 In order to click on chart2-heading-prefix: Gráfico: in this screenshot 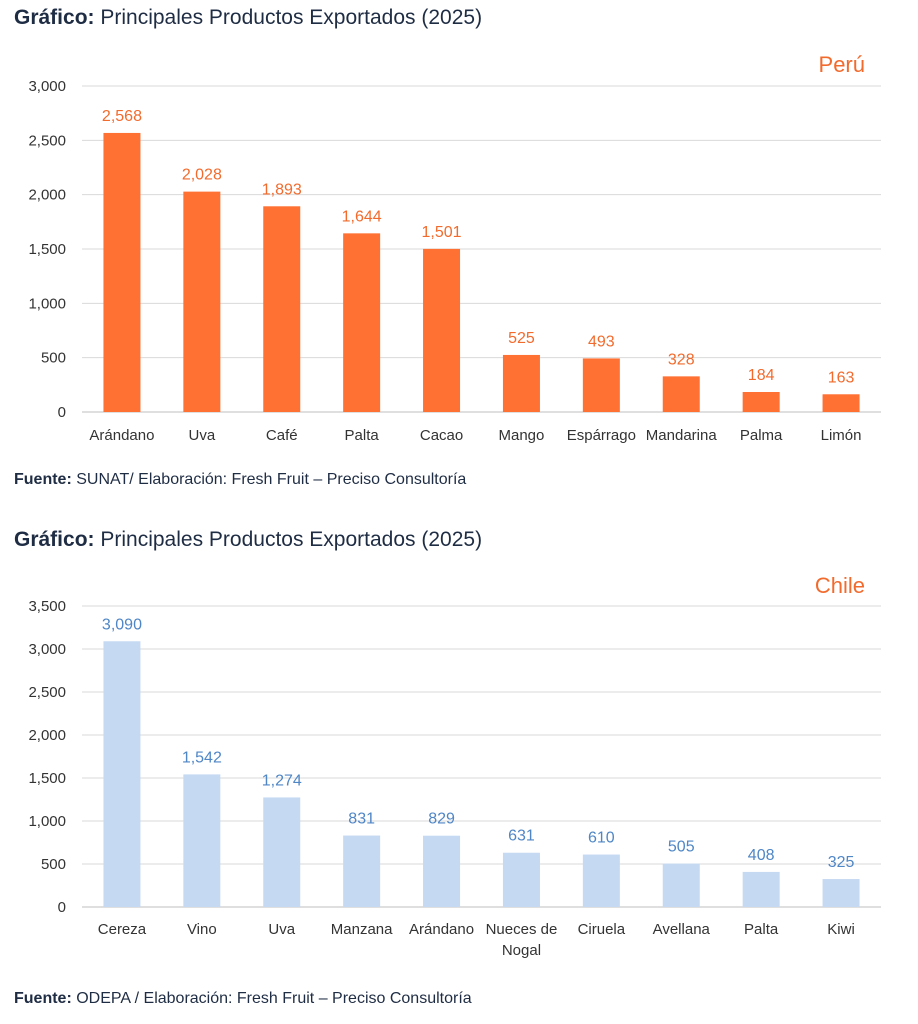, I will do `click(54, 539)`.